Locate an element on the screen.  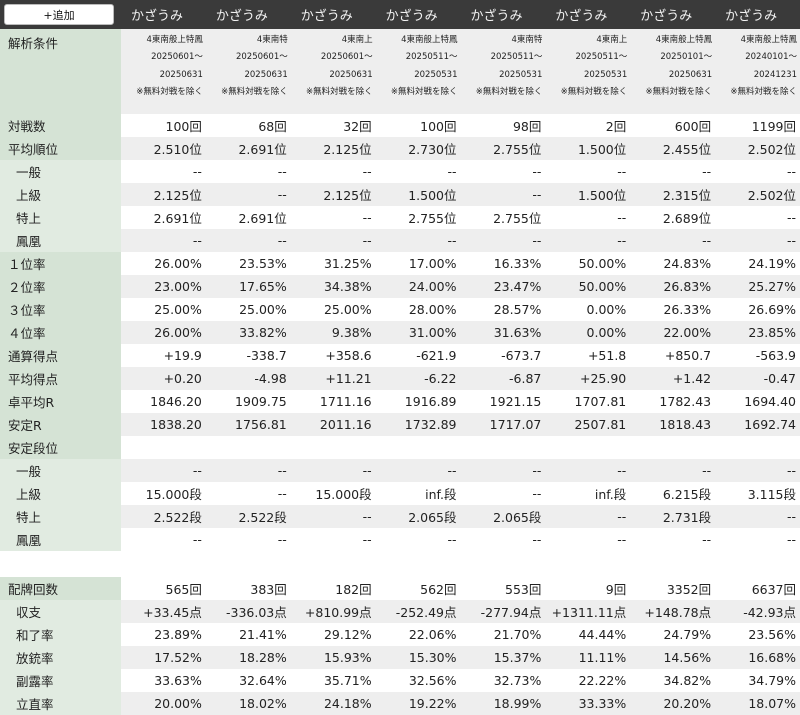
value-cell: +148.78点 is located at coordinates (673, 611).